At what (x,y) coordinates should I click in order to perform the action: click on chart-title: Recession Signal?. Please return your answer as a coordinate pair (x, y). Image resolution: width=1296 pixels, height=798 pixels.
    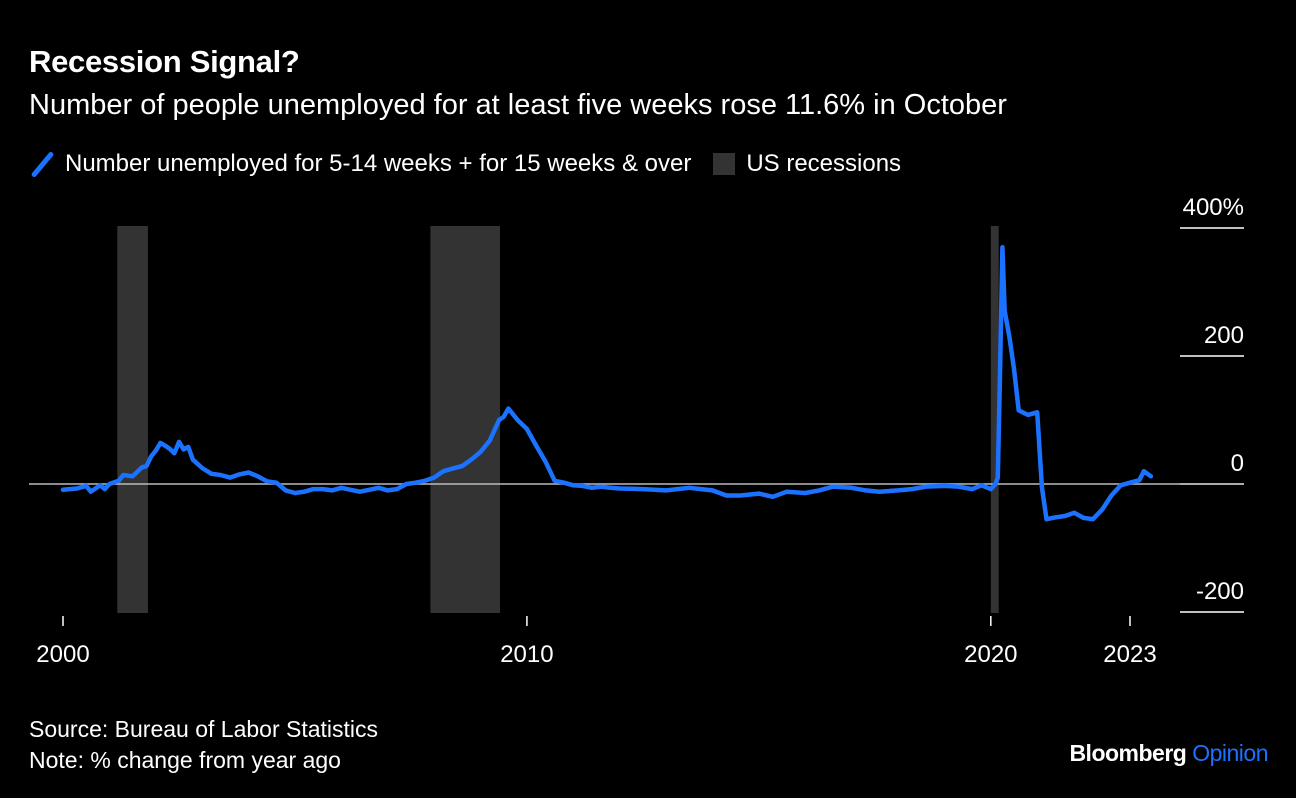
    Looking at the image, I should click on (164, 61).